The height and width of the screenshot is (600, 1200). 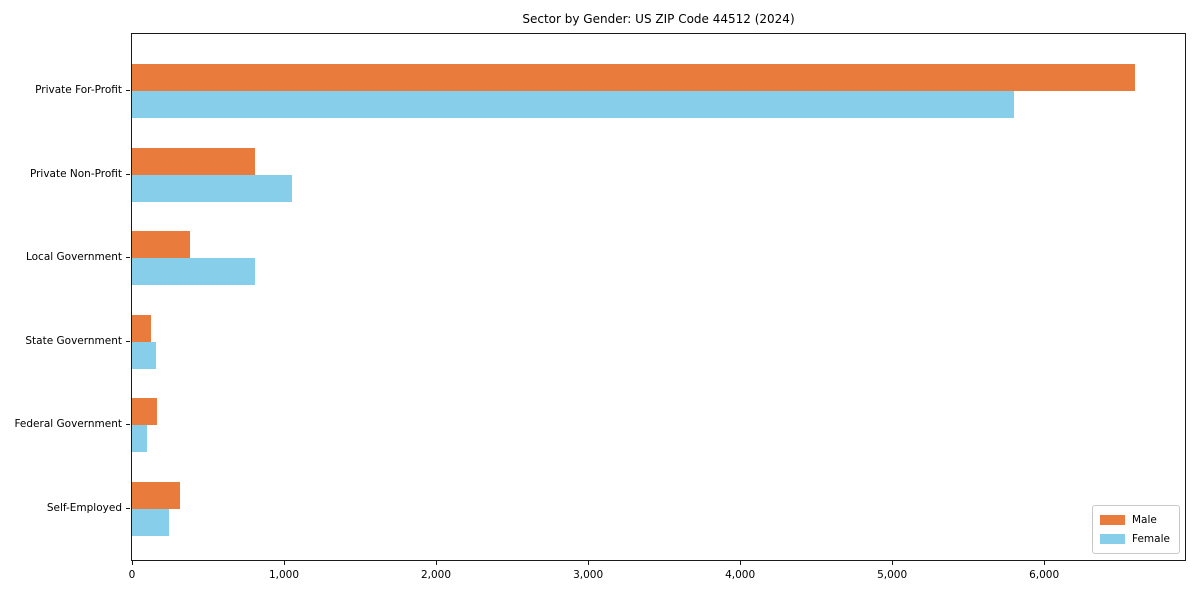 What do you see at coordinates (284, 575) in the screenshot?
I see `x-axis-tick-label: 1,000` at bounding box center [284, 575].